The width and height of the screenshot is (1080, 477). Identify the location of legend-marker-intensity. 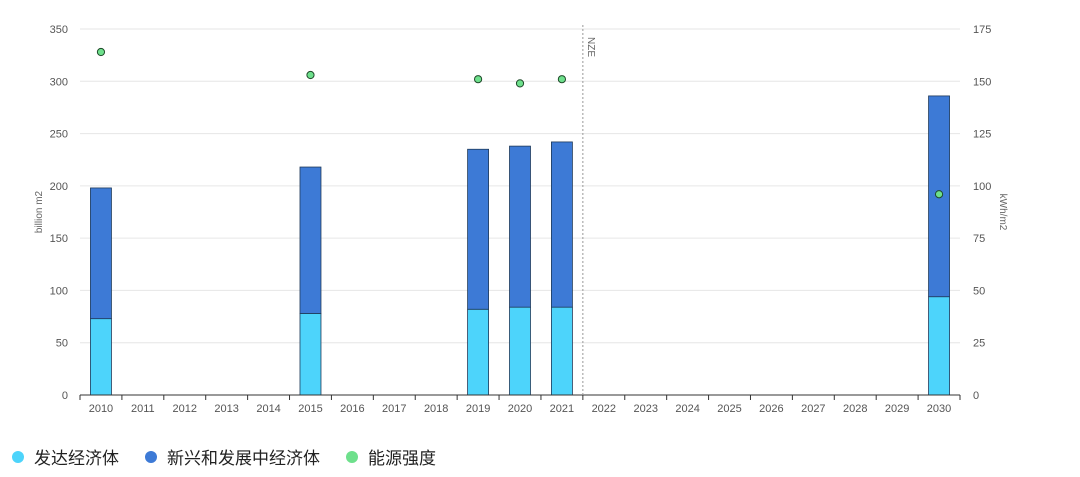
(352, 456).